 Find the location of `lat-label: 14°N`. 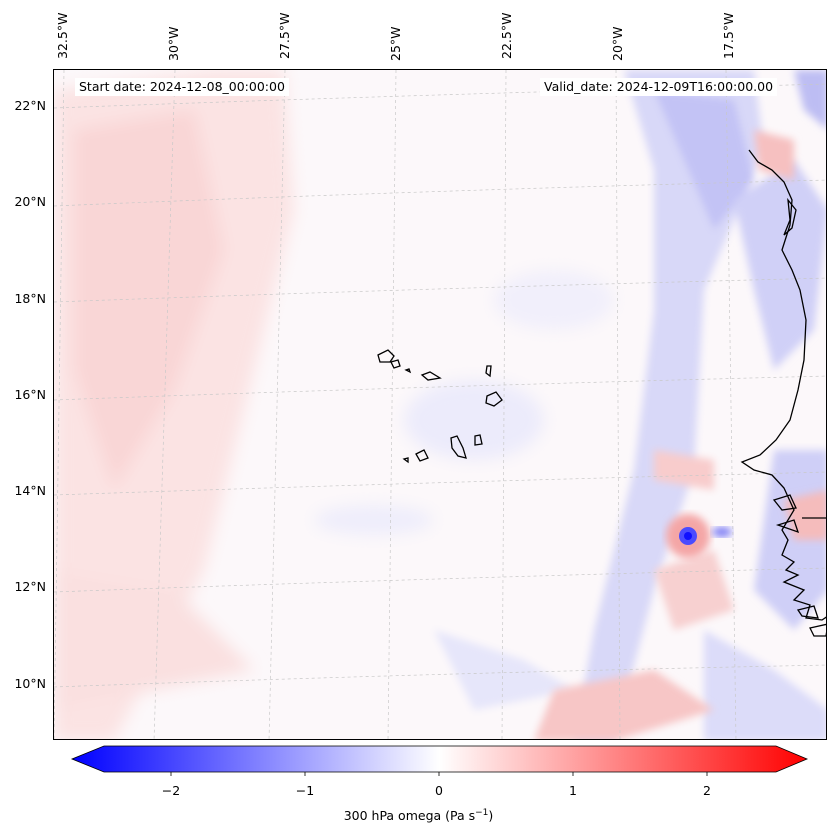

lat-label: 14°N is located at coordinates (30, 490).